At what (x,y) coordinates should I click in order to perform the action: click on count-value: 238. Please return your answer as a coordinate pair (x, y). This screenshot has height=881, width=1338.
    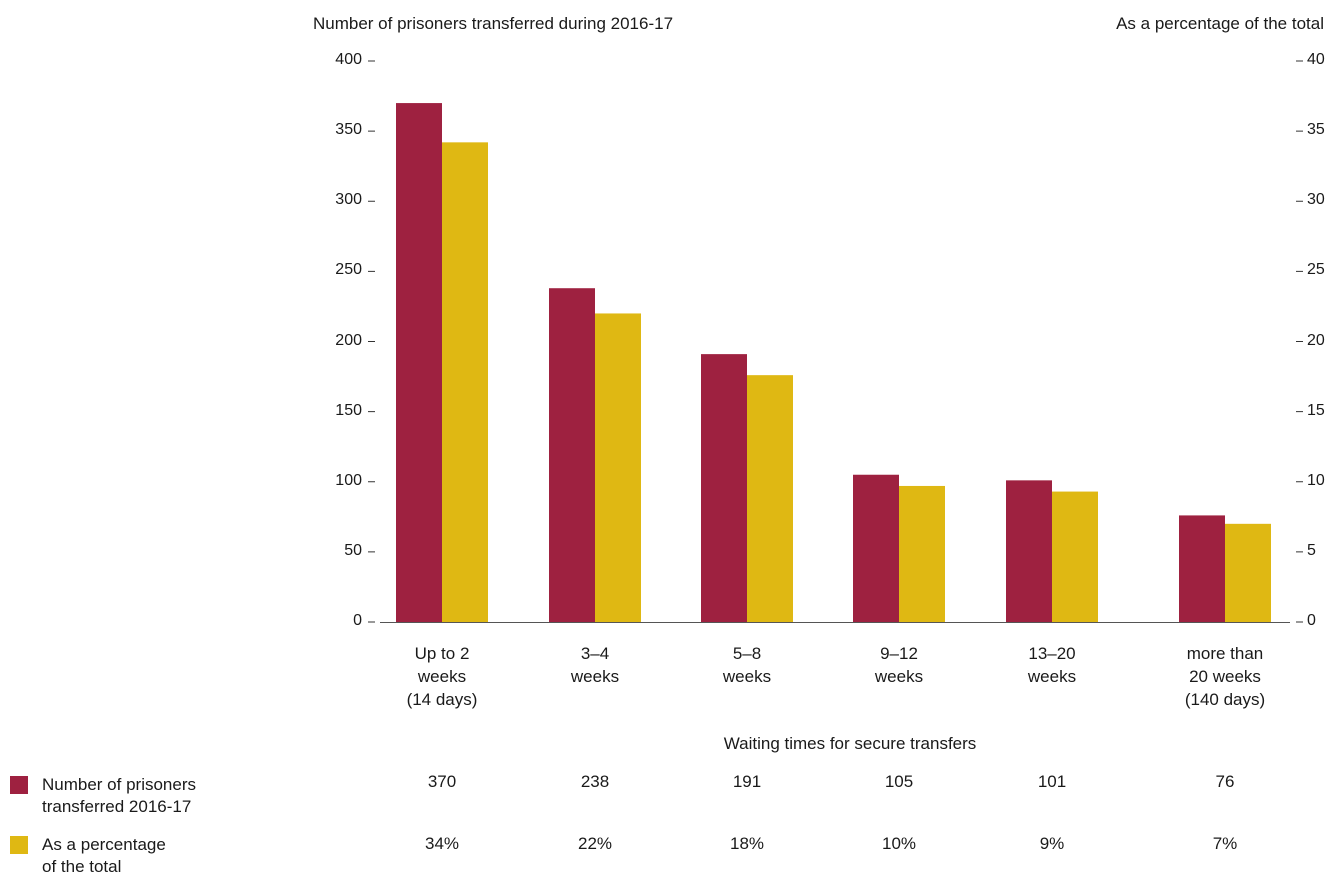
    Looking at the image, I should click on (595, 781).